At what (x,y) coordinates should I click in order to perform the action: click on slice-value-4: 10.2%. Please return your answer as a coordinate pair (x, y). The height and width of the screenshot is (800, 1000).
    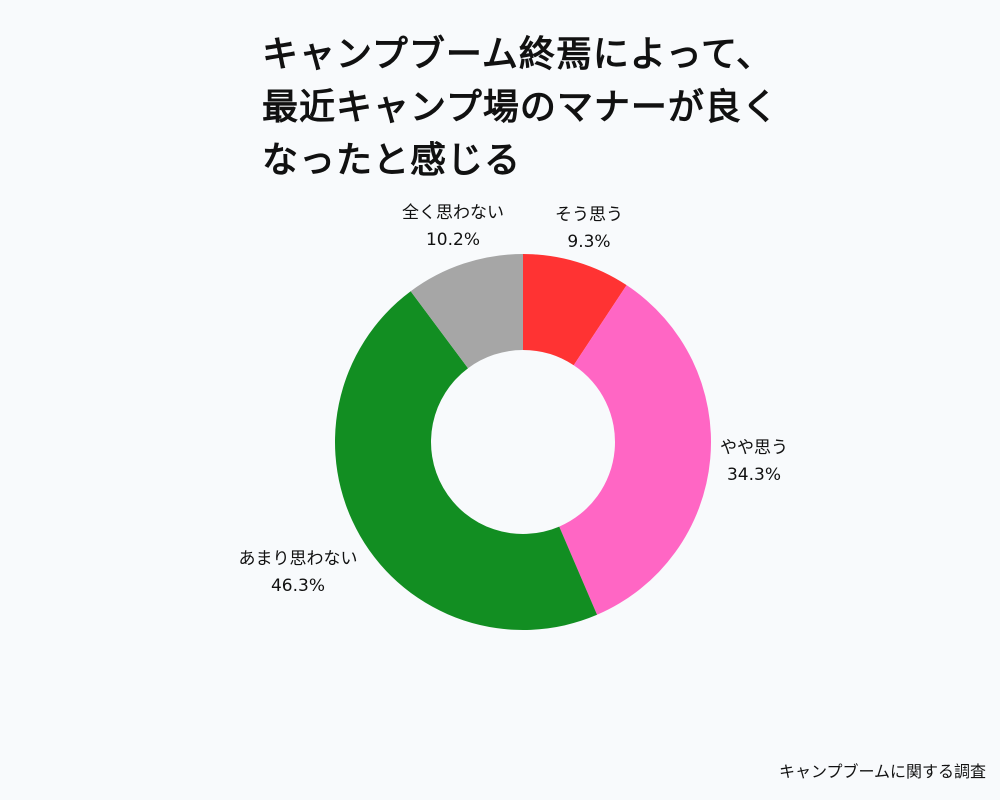
    Looking at the image, I should click on (453, 240).